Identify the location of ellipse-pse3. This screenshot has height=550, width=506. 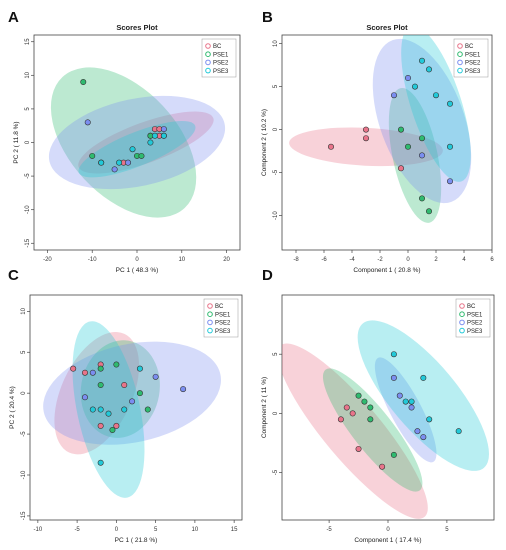
(423, 395).